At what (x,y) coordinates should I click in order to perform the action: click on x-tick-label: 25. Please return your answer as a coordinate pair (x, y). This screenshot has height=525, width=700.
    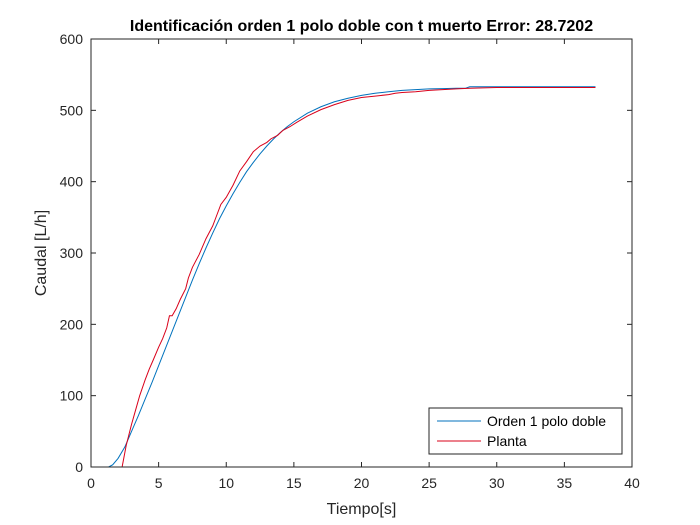
    Looking at the image, I should click on (429, 483).